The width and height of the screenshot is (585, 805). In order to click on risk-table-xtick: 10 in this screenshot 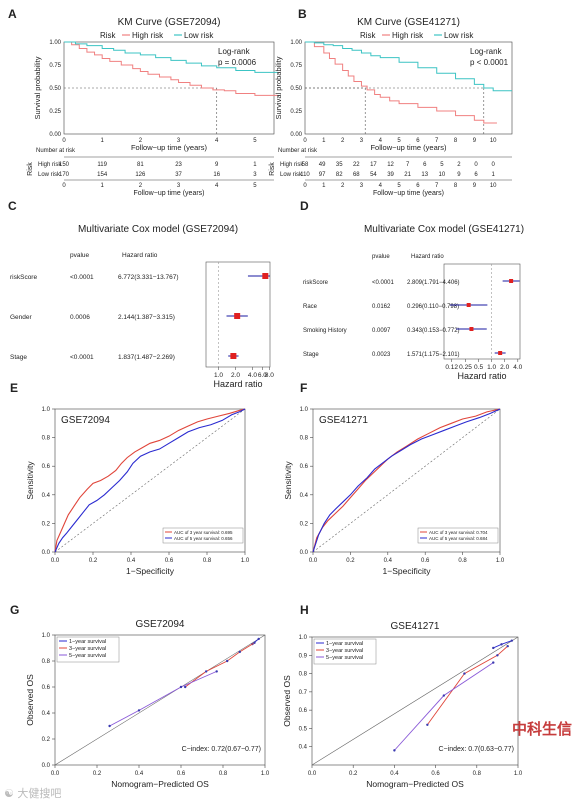, I will do `click(493, 186)`.